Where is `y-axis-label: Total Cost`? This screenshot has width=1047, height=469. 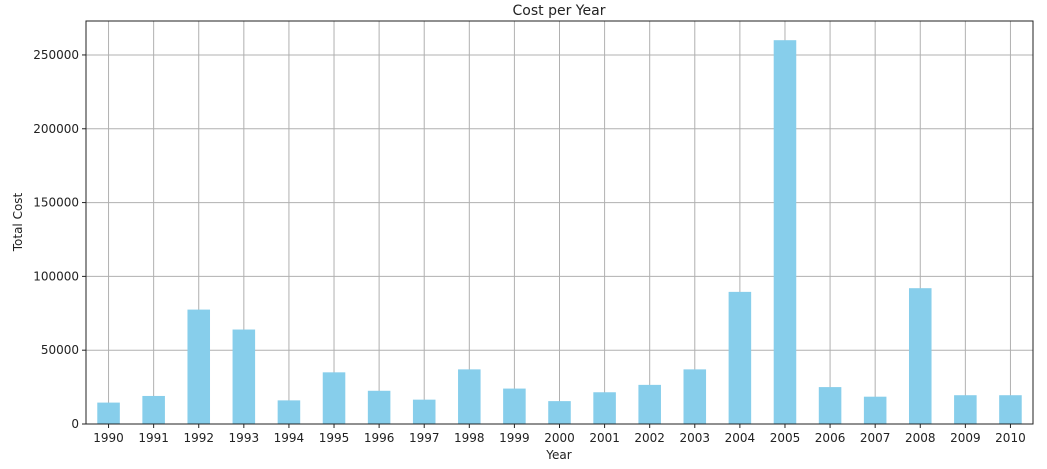
y-axis-label: Total Cost is located at coordinates (18, 222).